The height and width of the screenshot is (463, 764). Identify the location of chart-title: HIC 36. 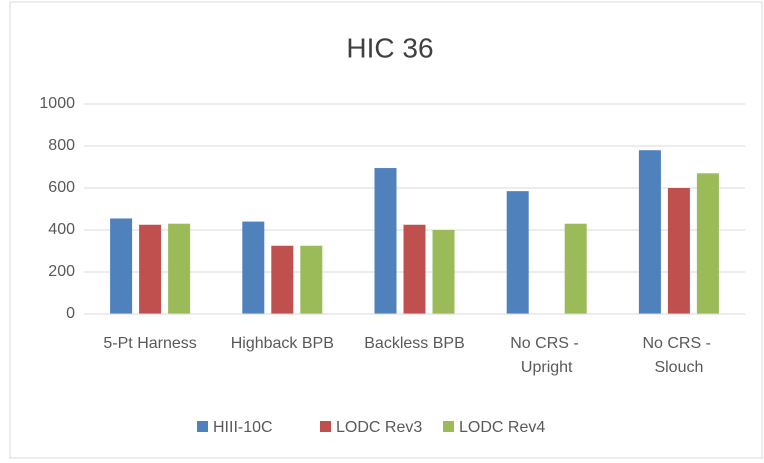
(389, 47).